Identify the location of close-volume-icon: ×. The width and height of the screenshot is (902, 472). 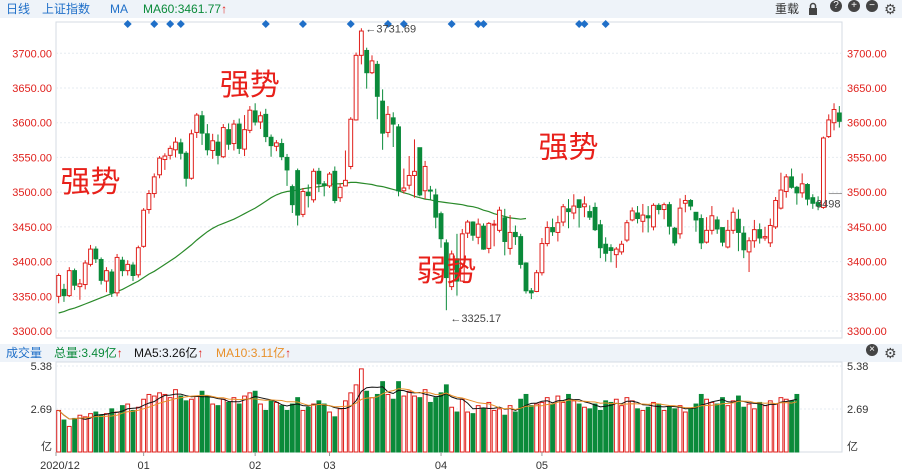
(872, 350).